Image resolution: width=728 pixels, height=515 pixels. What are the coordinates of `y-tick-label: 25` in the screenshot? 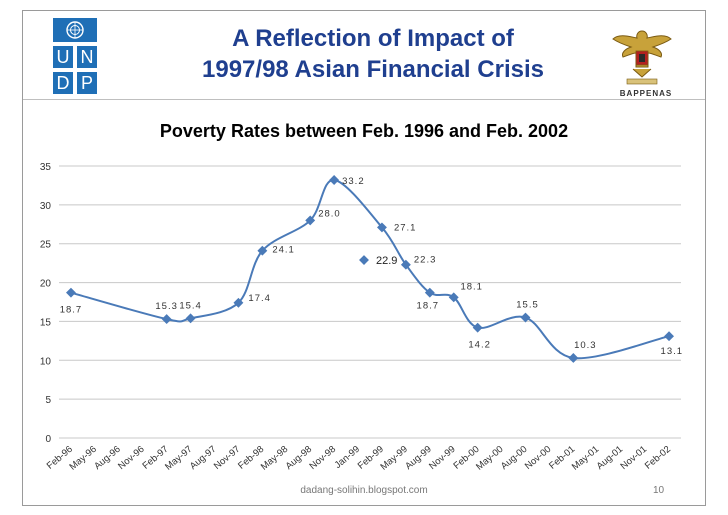 It's located at (46, 245).